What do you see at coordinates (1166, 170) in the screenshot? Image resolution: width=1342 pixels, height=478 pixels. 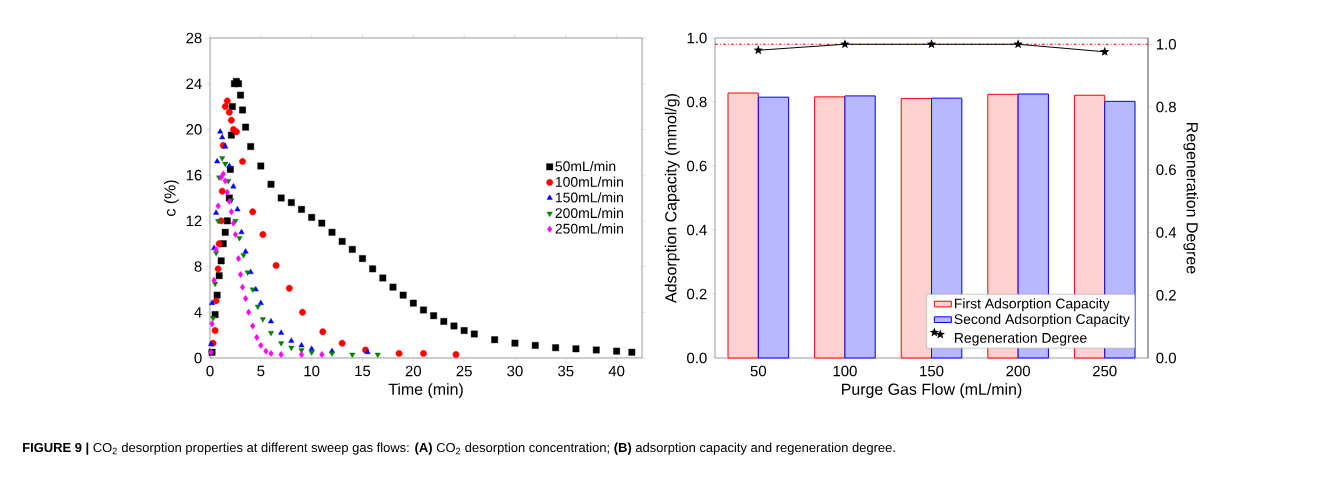 I see `y2-tick-label: 0.6` at bounding box center [1166, 170].